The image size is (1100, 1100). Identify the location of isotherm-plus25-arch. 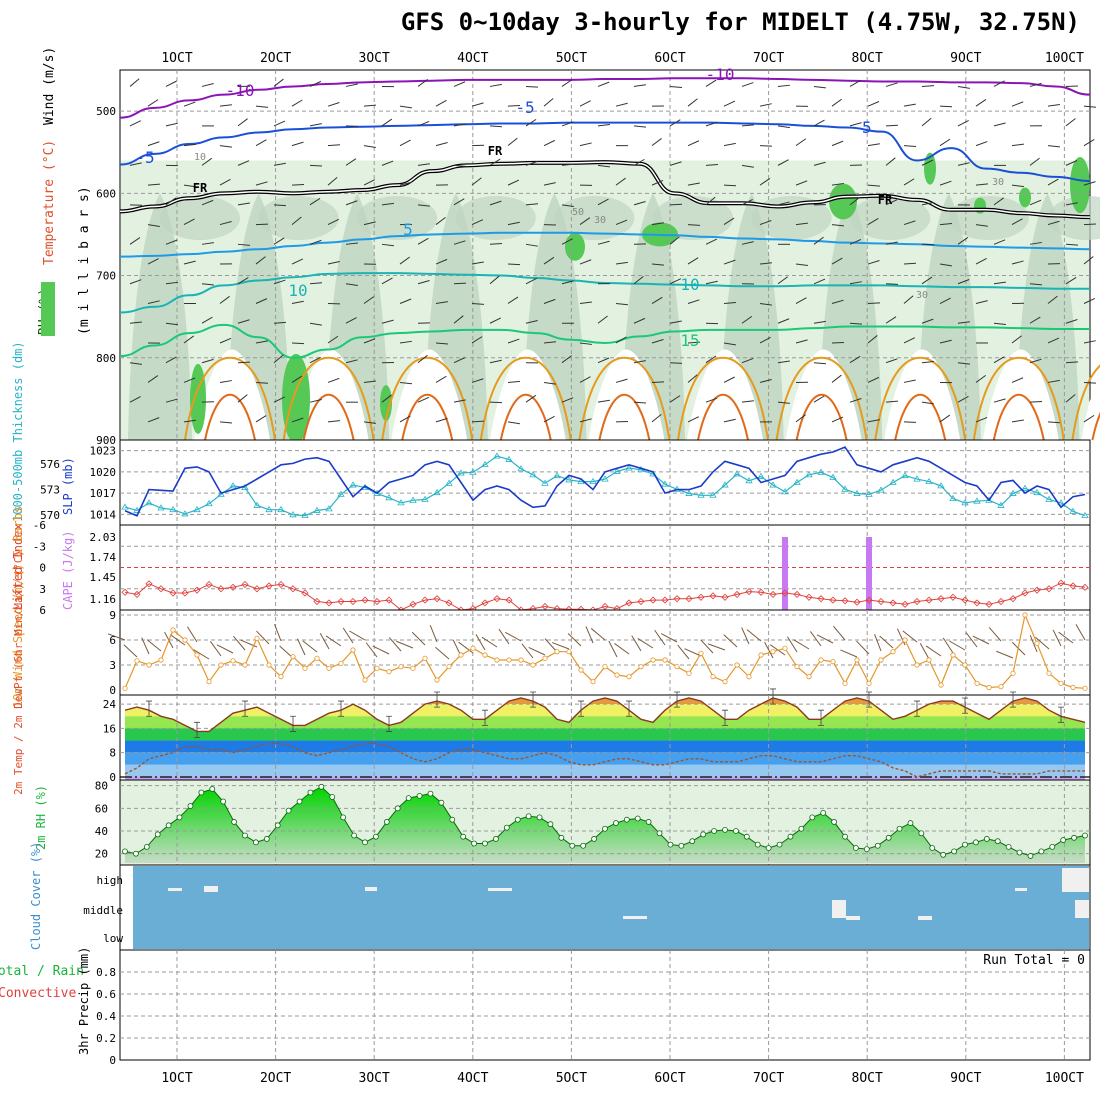
(328, 417).